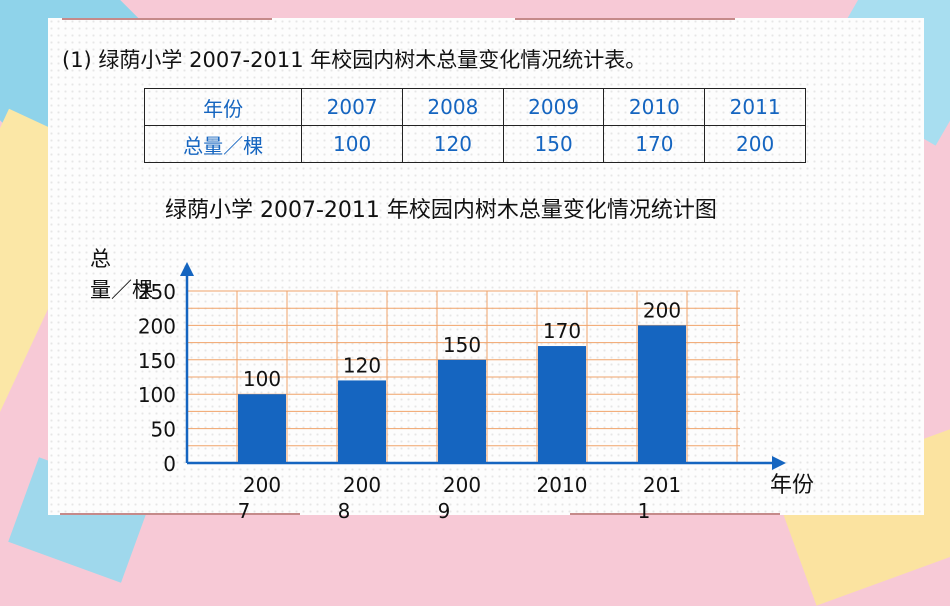  What do you see at coordinates (187, 269) in the screenshot?
I see `y-axis-arrow` at bounding box center [187, 269].